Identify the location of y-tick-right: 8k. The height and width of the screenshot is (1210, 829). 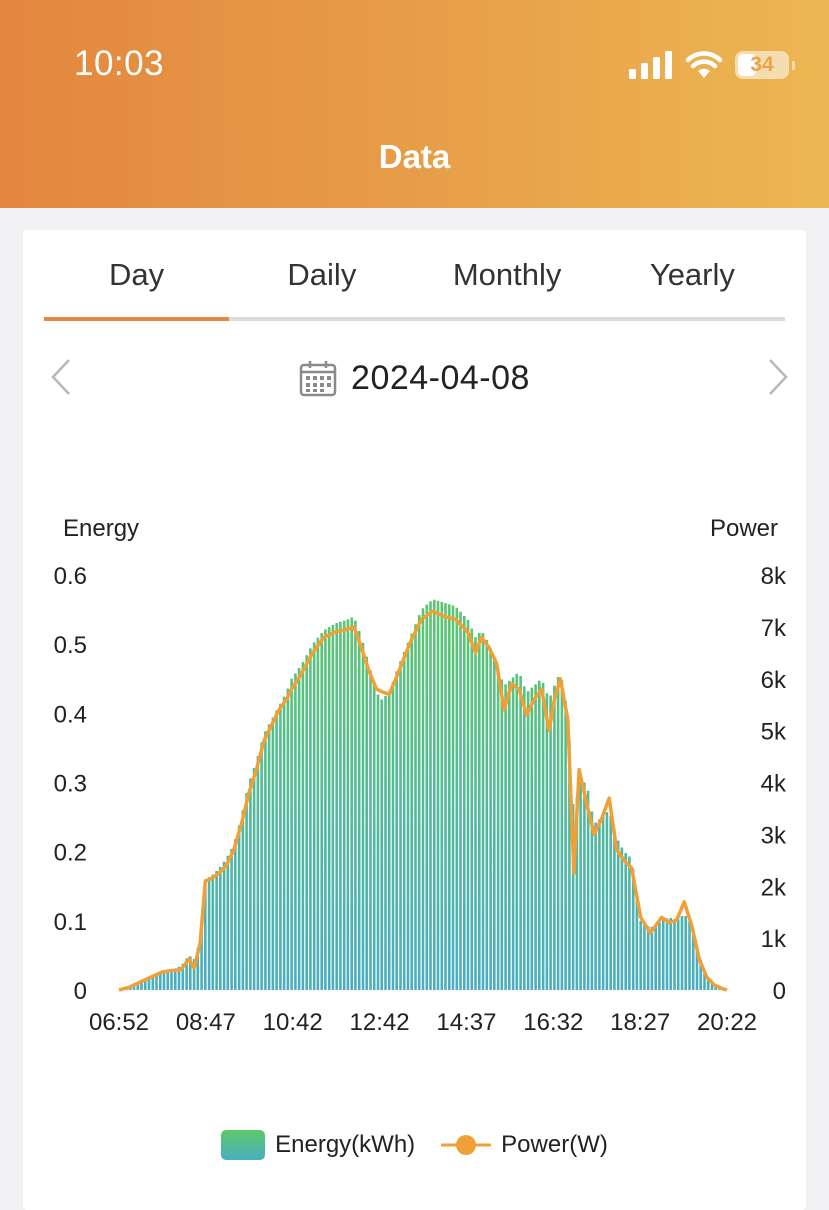
(774, 576).